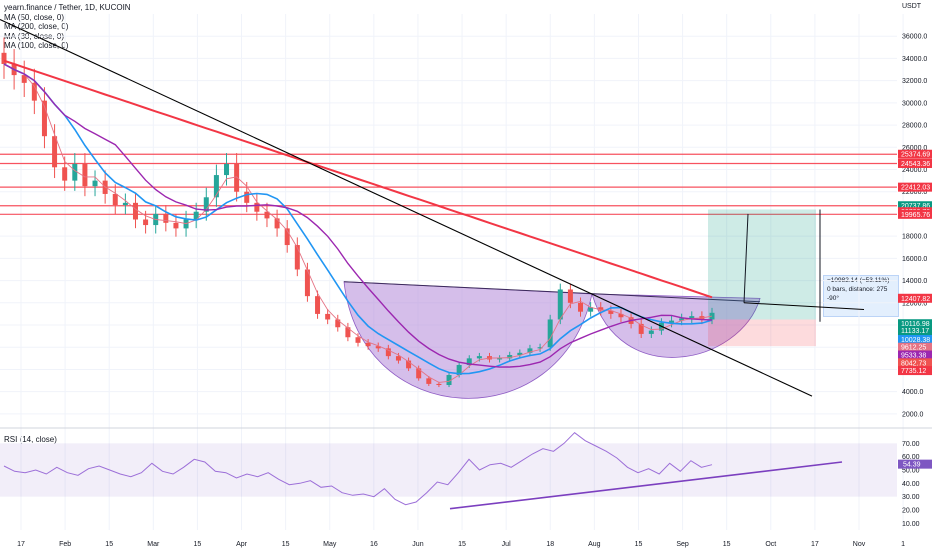  I want to click on legend-ma100: MA (100, close, 0), so click(36, 45).